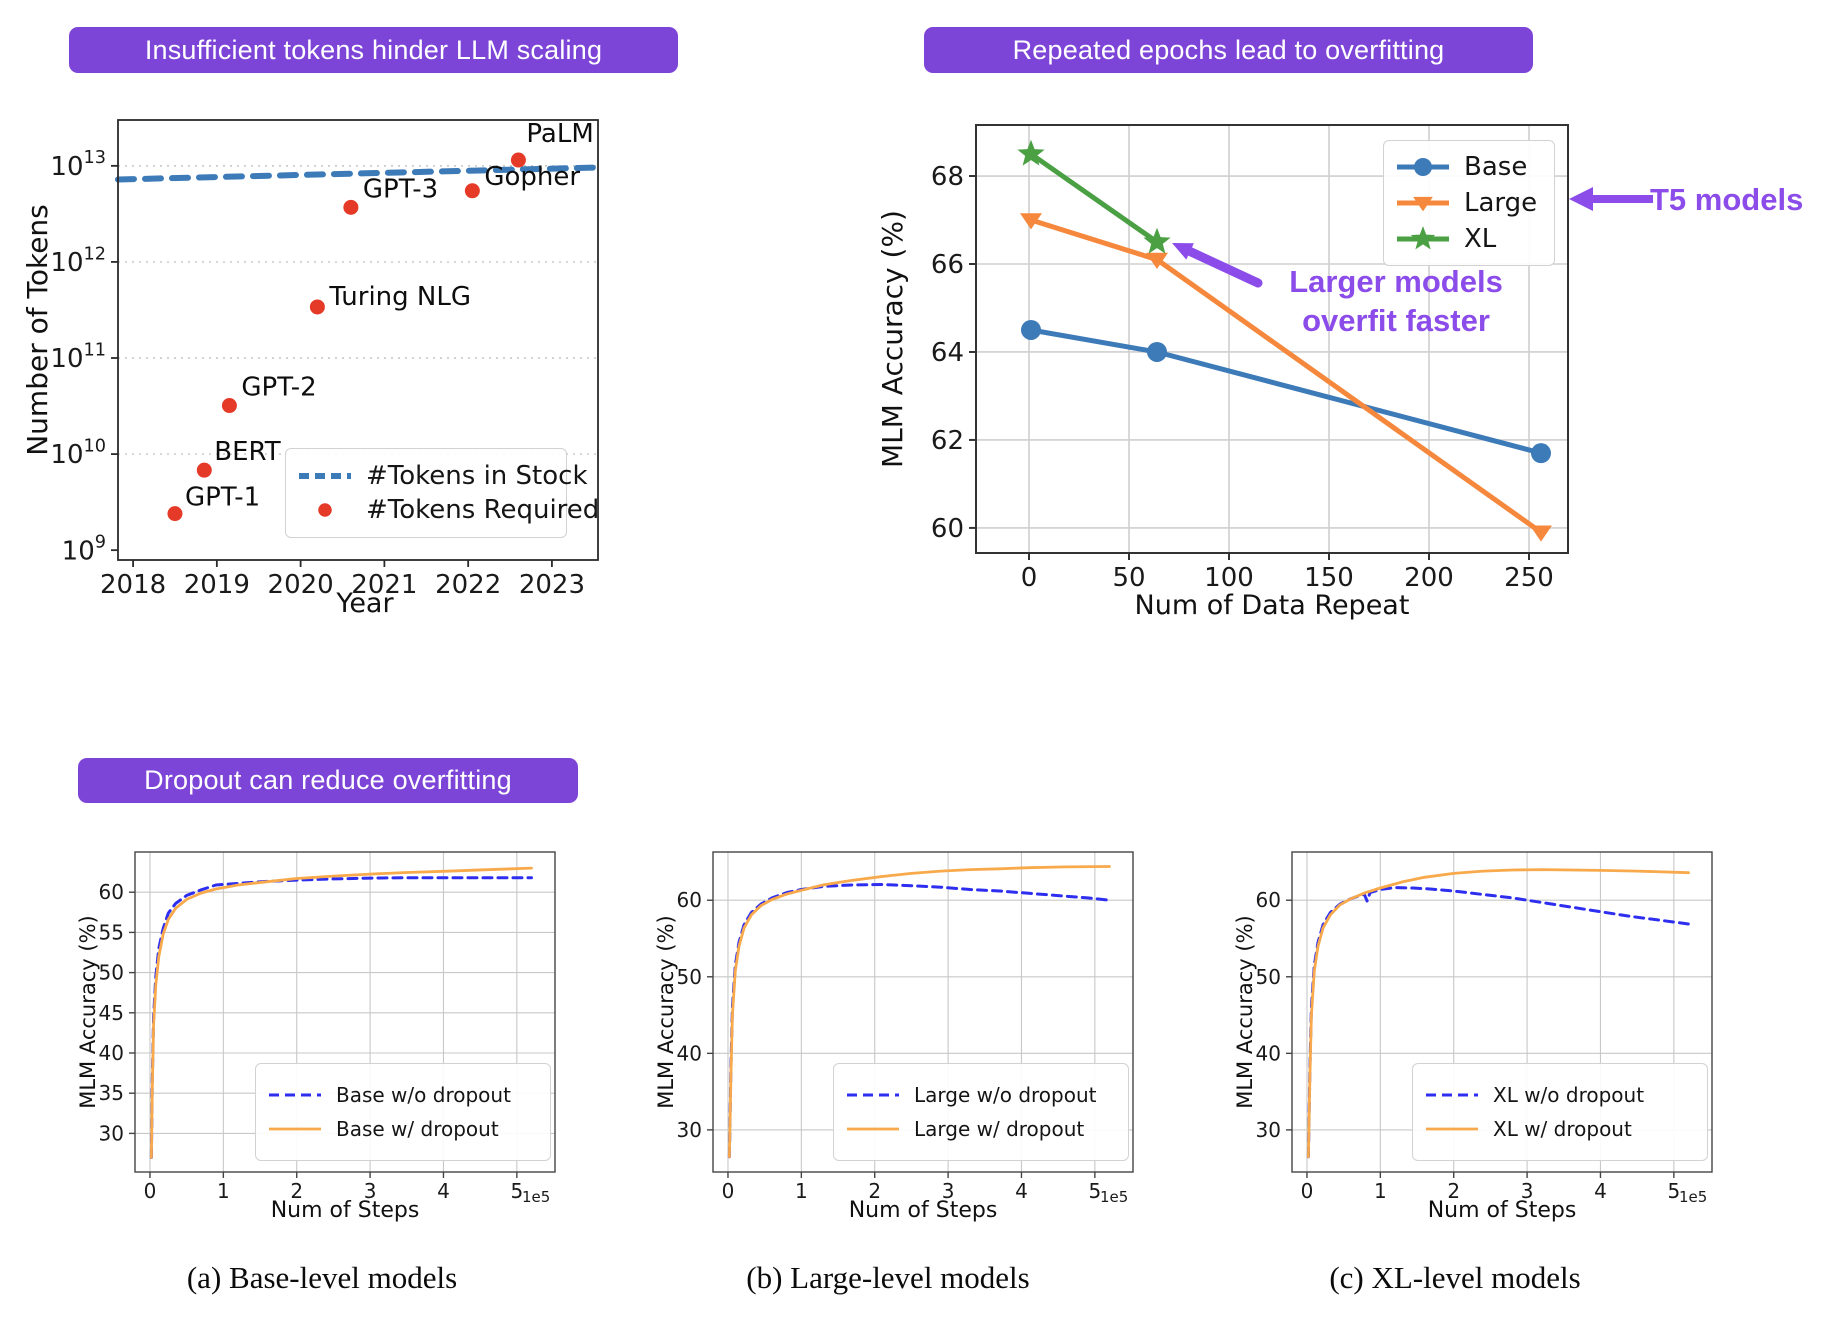 The width and height of the screenshot is (1846, 1336). What do you see at coordinates (384, 585) in the screenshot?
I see `x-tick-label: 2021` at bounding box center [384, 585].